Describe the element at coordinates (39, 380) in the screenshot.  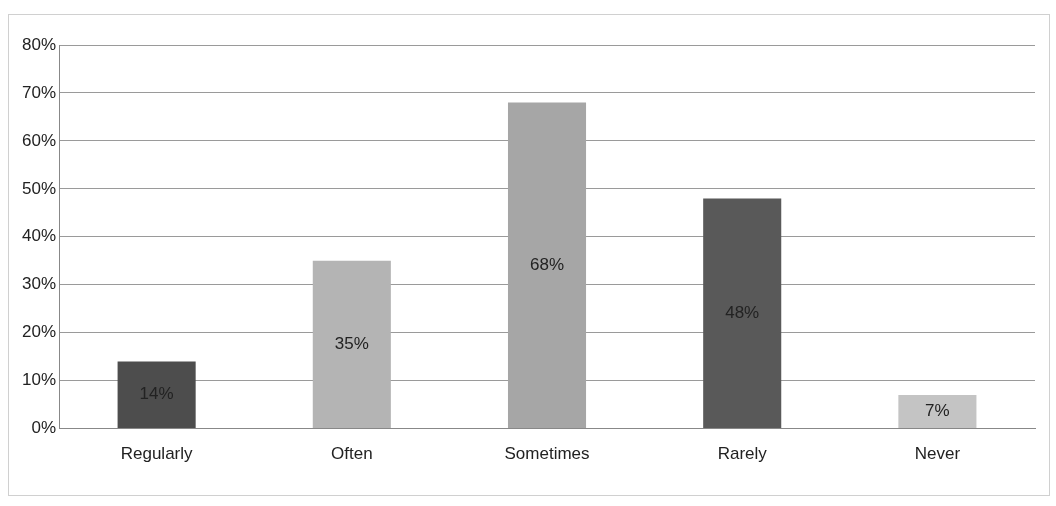
I see `y-tick-label: 10%` at that location.